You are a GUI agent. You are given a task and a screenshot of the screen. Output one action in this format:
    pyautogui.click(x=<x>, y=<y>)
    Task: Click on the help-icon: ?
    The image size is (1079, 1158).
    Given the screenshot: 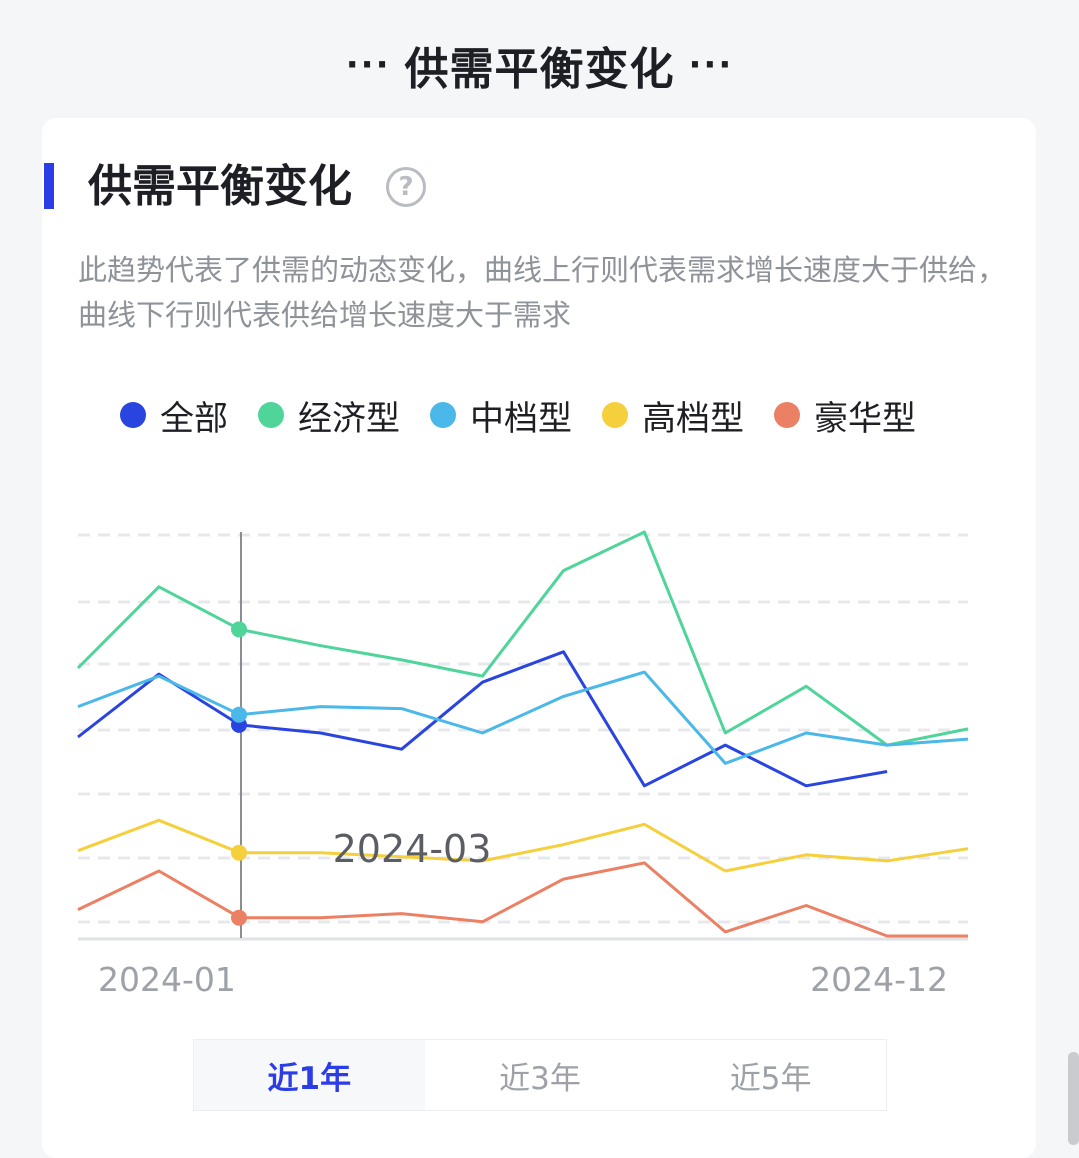 What is the action you would take?
    pyautogui.click(x=406, y=187)
    